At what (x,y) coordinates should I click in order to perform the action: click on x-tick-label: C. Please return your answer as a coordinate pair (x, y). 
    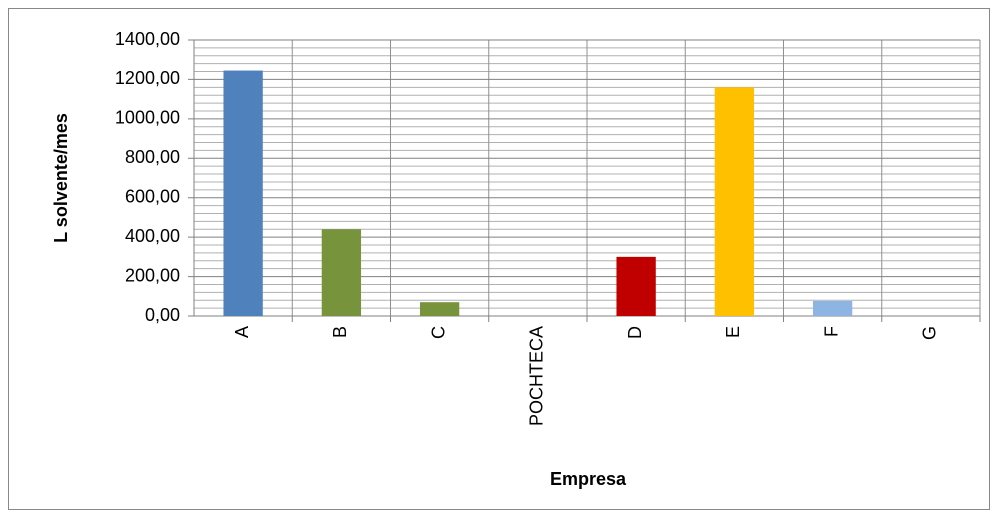
    Looking at the image, I should click on (438, 332).